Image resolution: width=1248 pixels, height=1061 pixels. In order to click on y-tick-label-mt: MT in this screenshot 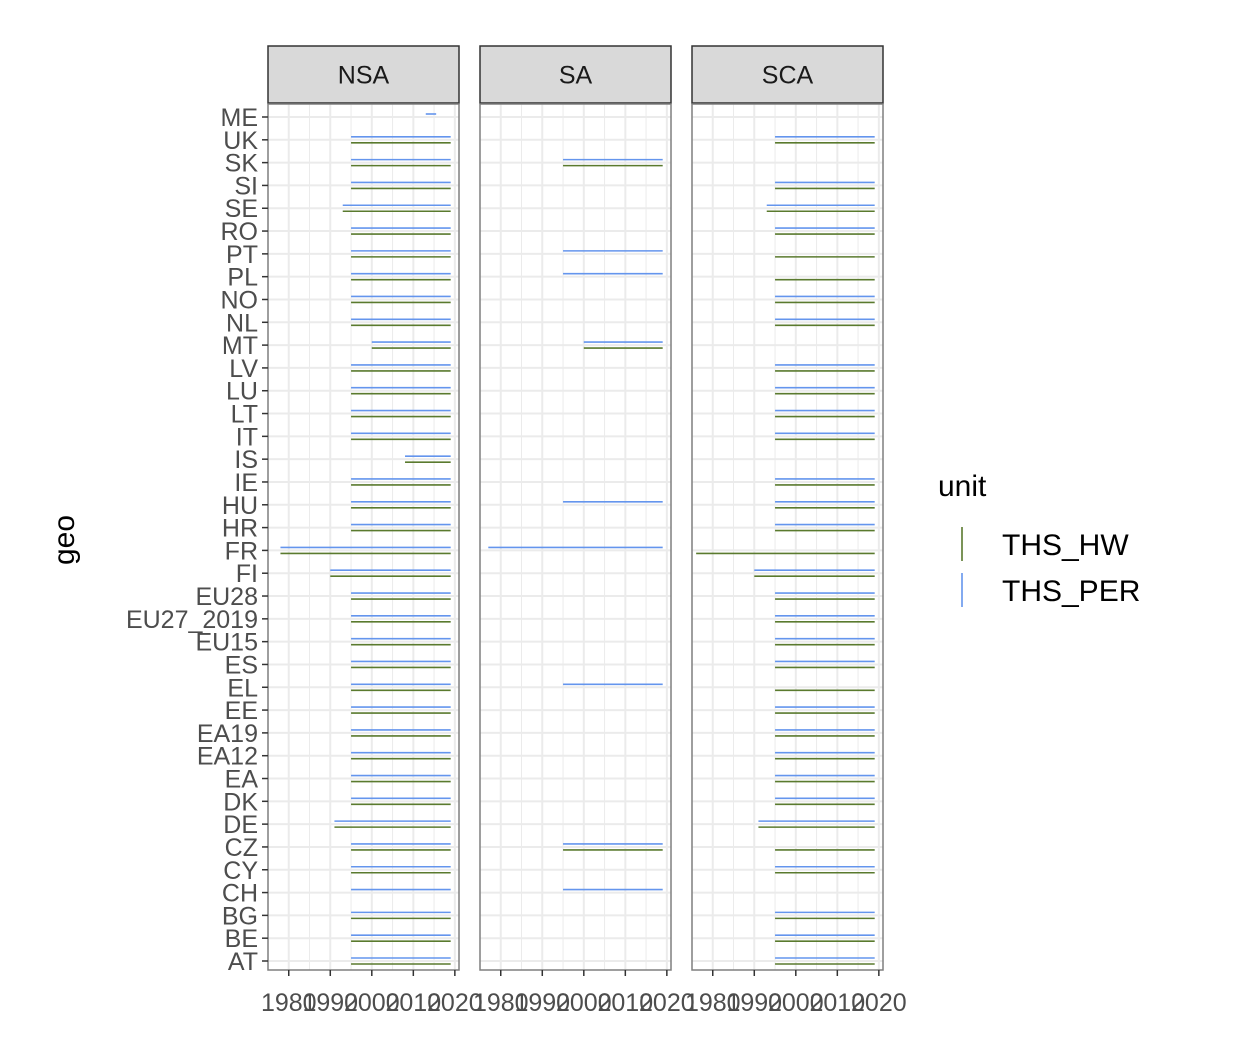, I will do `click(240, 346)`.